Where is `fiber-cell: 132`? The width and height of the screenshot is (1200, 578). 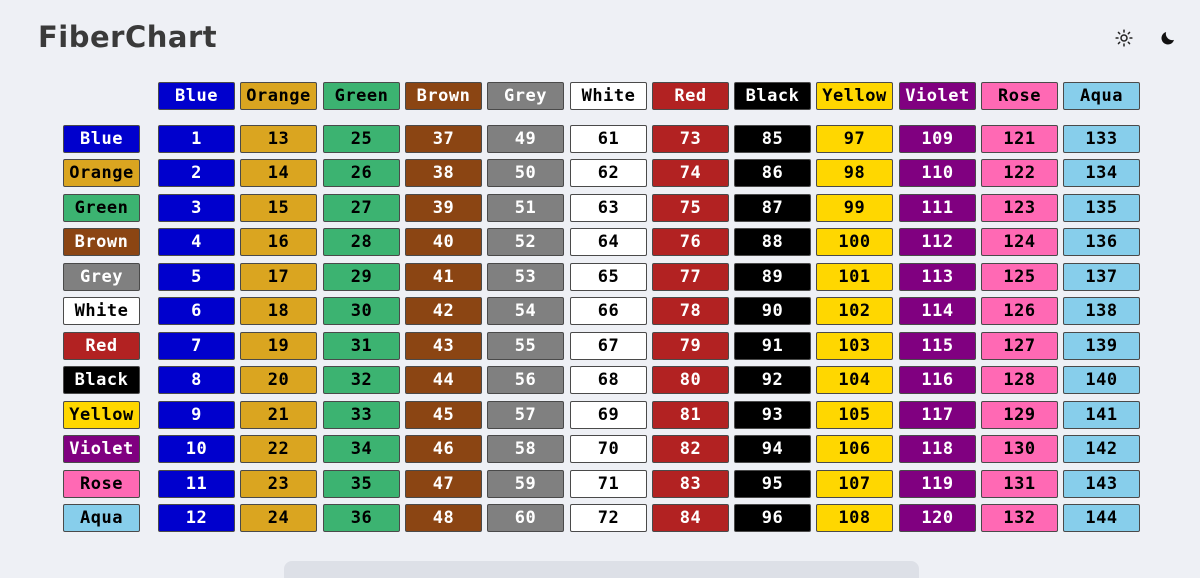
fiber-cell: 132 is located at coordinates (1019, 518).